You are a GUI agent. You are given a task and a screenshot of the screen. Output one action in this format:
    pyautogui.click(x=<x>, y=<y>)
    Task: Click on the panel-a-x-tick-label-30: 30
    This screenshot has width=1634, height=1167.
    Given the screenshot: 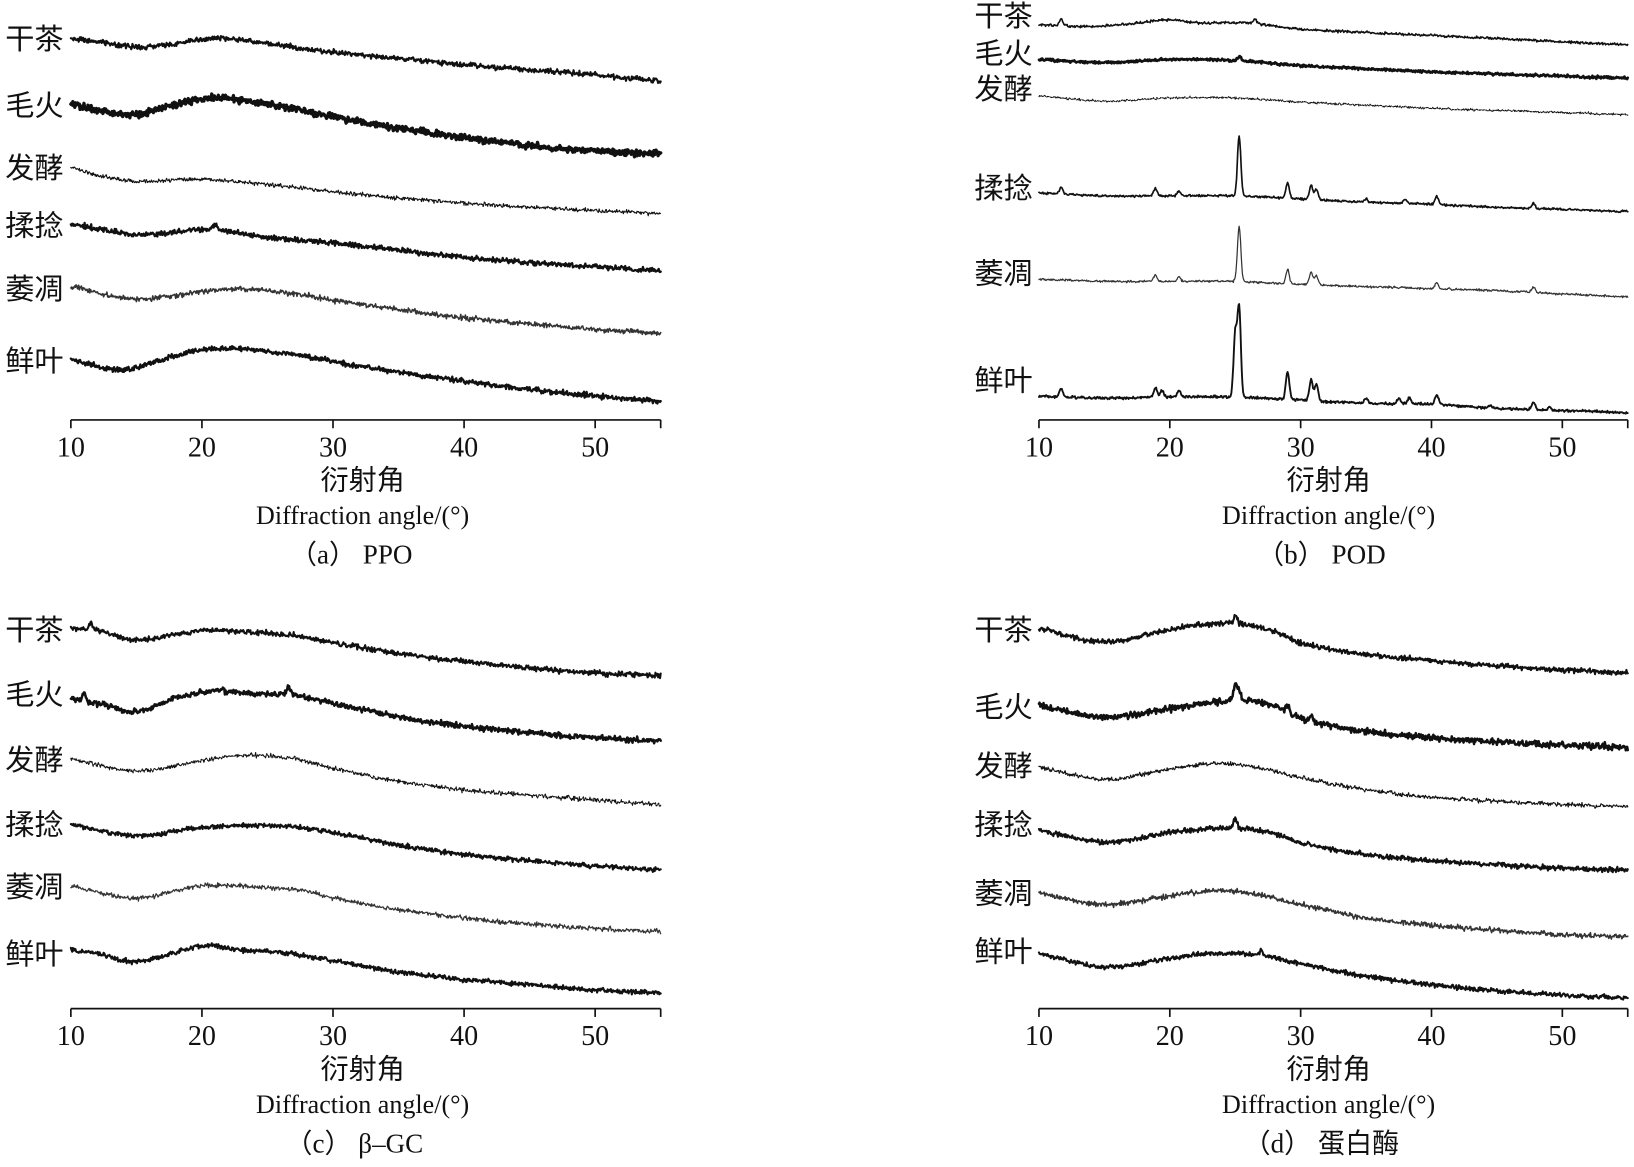 What is the action you would take?
    pyautogui.click(x=333, y=447)
    